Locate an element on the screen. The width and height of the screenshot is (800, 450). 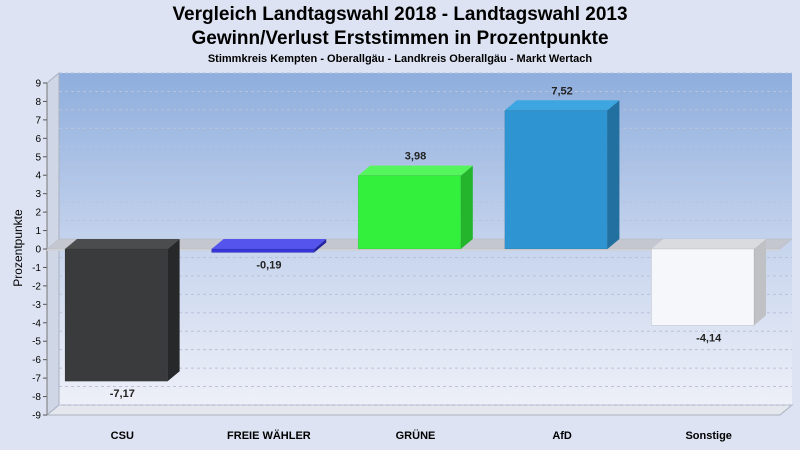
y-tick-label: 5 is located at coordinates (38, 157).